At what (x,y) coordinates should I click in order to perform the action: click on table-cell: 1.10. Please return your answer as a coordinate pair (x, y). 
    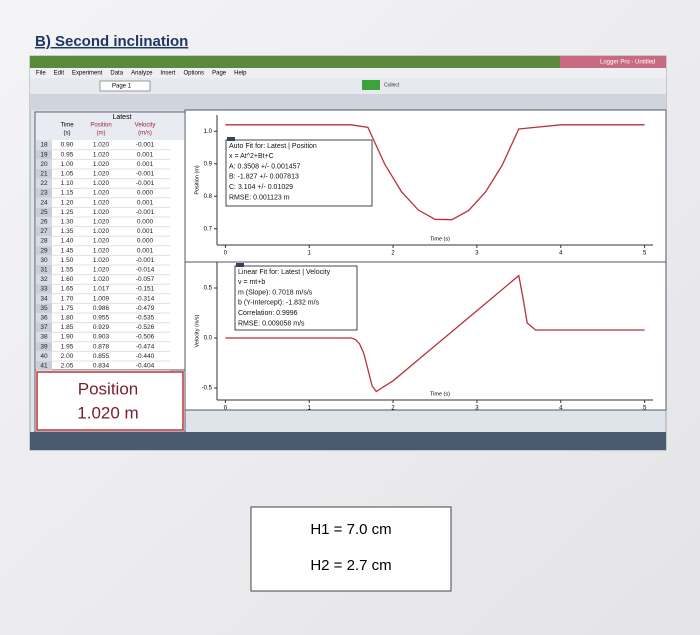
    Looking at the image, I should click on (67, 183).